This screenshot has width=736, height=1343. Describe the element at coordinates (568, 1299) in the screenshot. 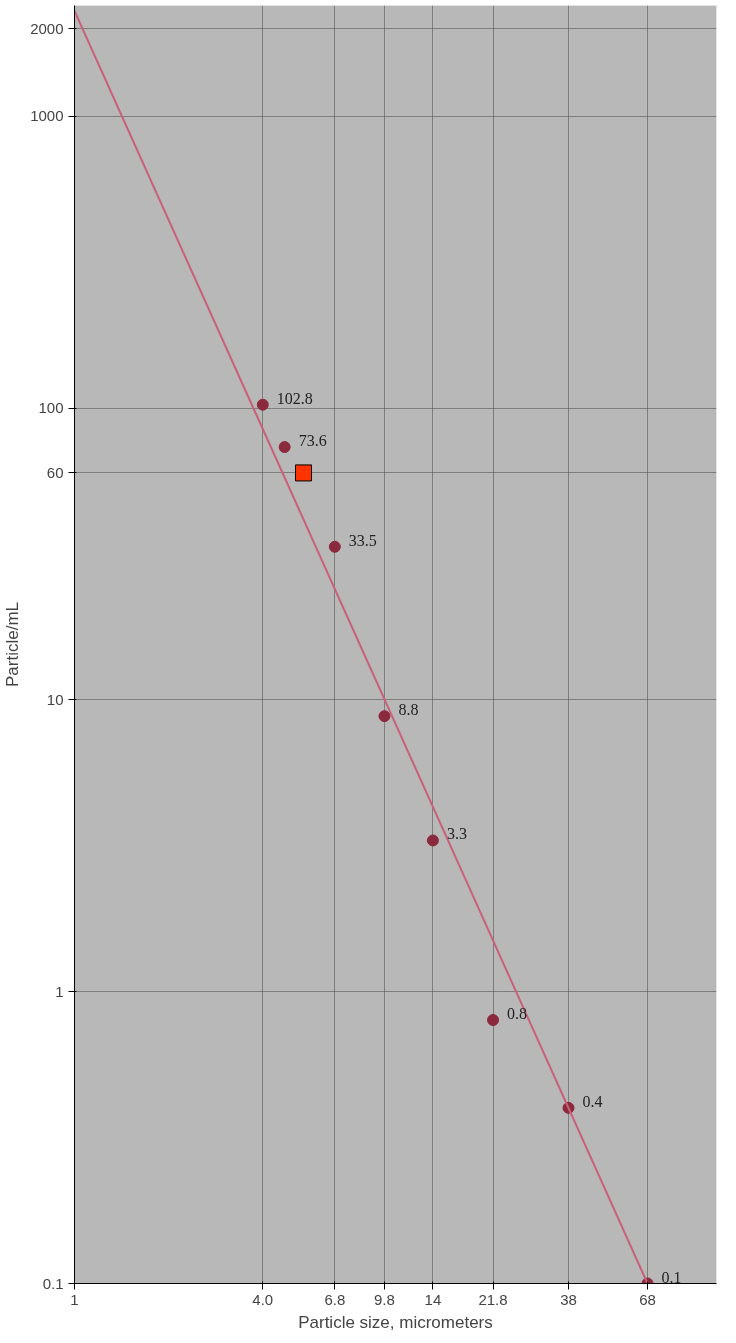

I see `x-tick-label: 38` at that location.